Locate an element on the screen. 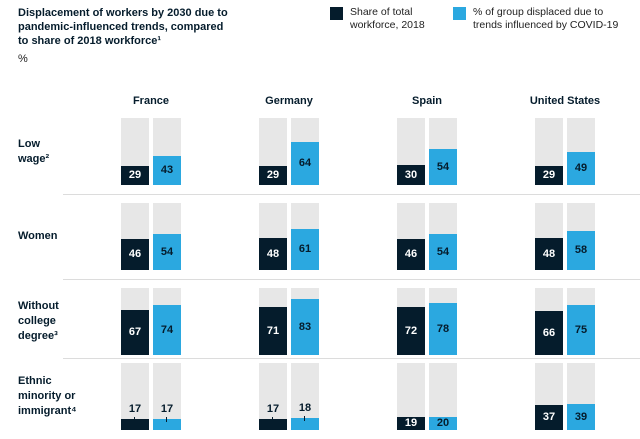 The height and width of the screenshot is (439, 640). displaced-value: 75 is located at coordinates (581, 330).